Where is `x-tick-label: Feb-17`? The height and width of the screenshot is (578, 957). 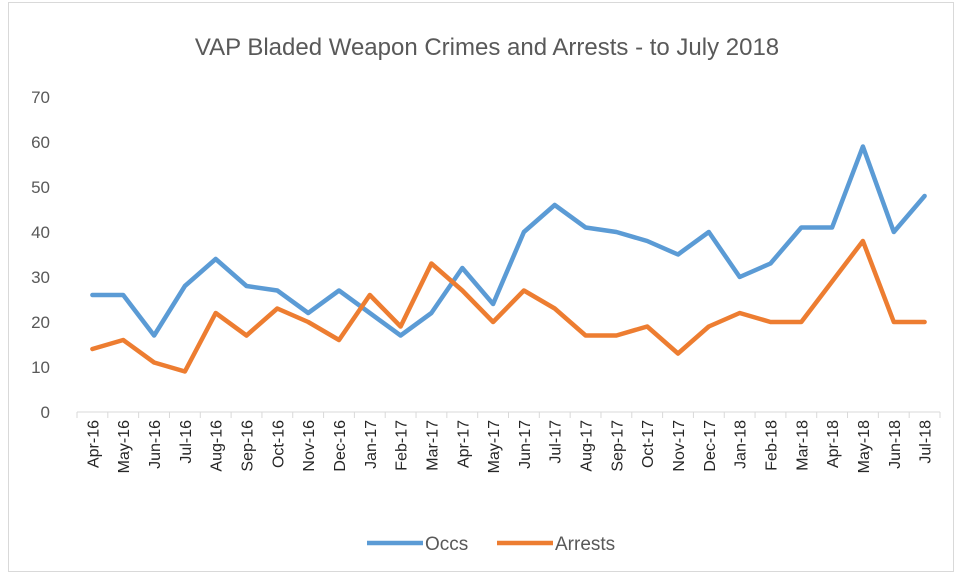 x-tick-label: Feb-17 is located at coordinates (402, 445).